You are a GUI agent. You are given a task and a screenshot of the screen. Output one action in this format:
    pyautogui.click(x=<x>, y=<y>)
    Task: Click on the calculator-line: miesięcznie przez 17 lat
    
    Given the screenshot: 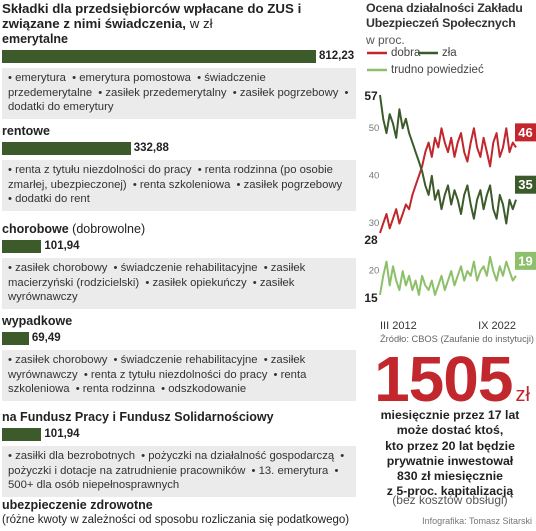 What is the action you would take?
    pyautogui.click(x=450, y=415)
    